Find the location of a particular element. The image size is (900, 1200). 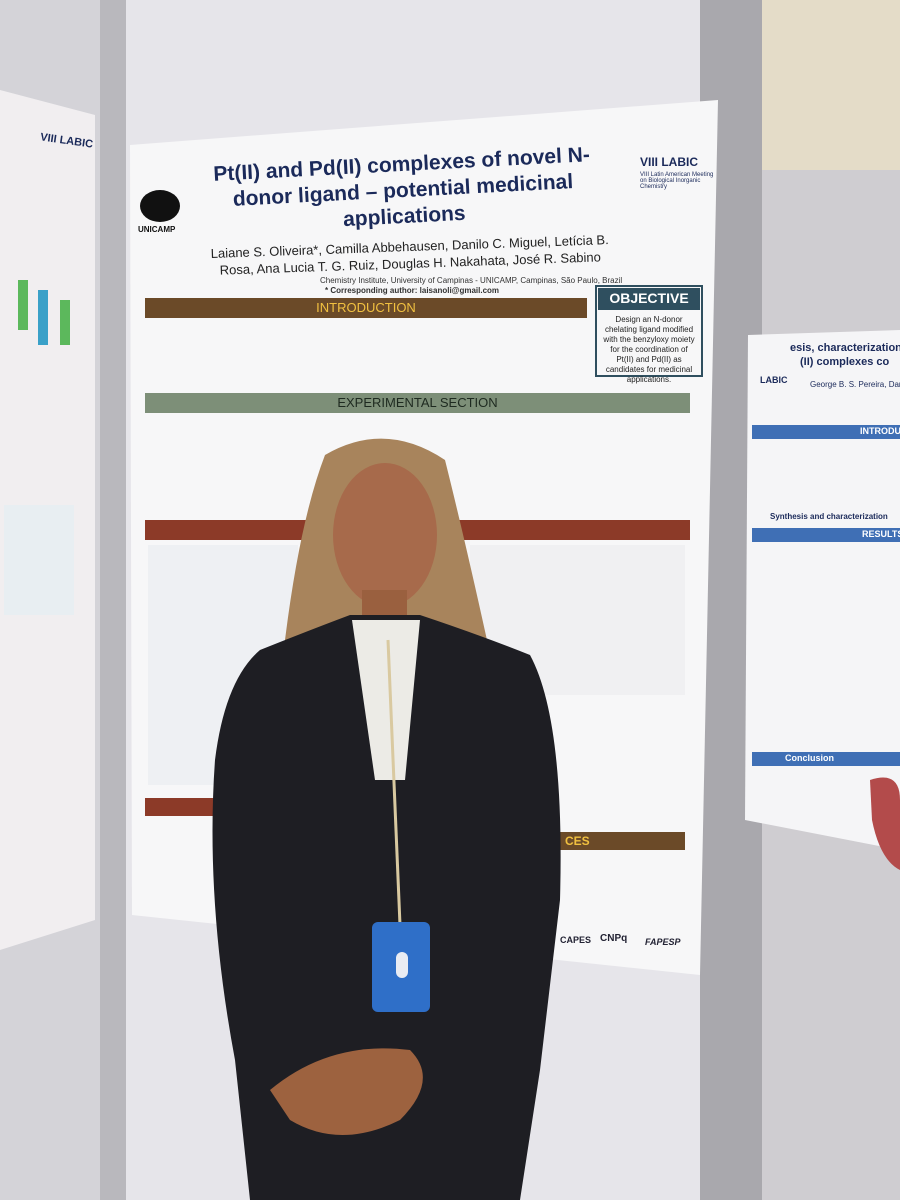

badge-hole is located at coordinates (402, 965).